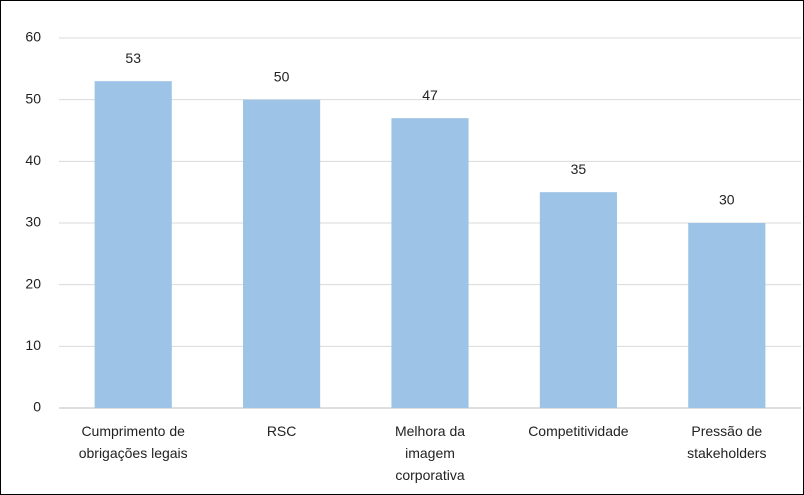 The image size is (804, 495). I want to click on y-tick-label: 0, so click(37, 407).